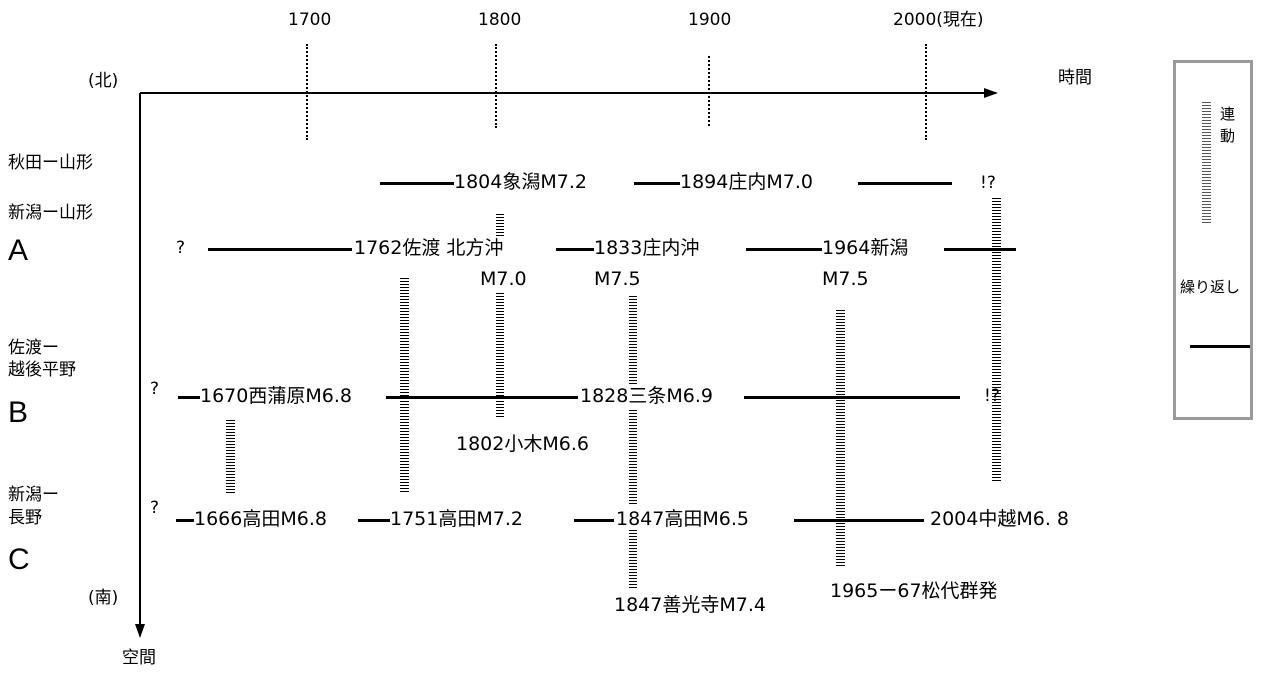  Describe the element at coordinates (1228, 114) in the screenshot. I see `legend-linked-label-1: 連` at that location.